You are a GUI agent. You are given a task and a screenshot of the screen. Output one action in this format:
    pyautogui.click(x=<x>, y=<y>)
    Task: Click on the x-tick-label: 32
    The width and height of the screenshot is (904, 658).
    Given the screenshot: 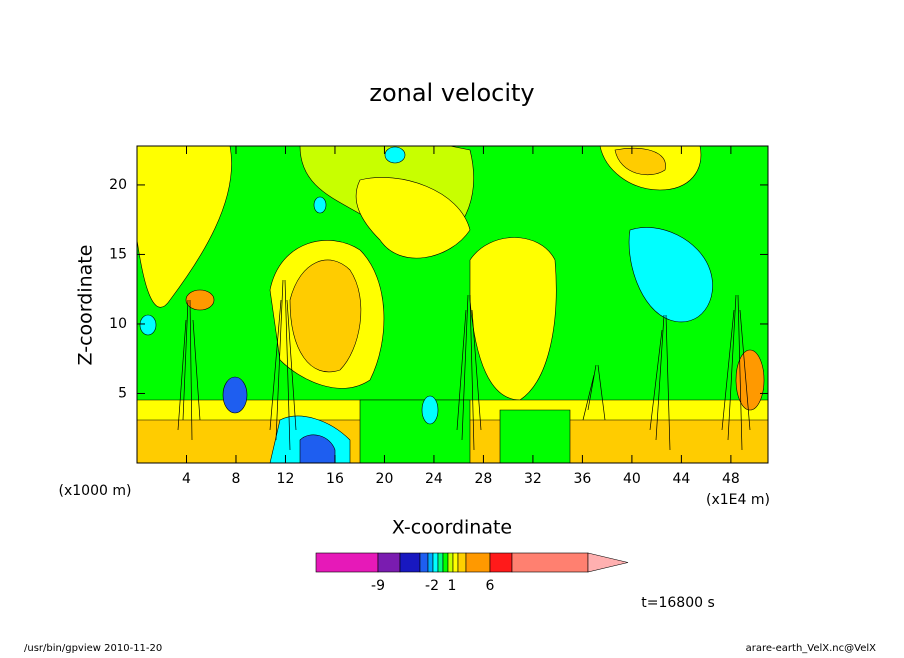 What is the action you would take?
    pyautogui.click(x=533, y=479)
    